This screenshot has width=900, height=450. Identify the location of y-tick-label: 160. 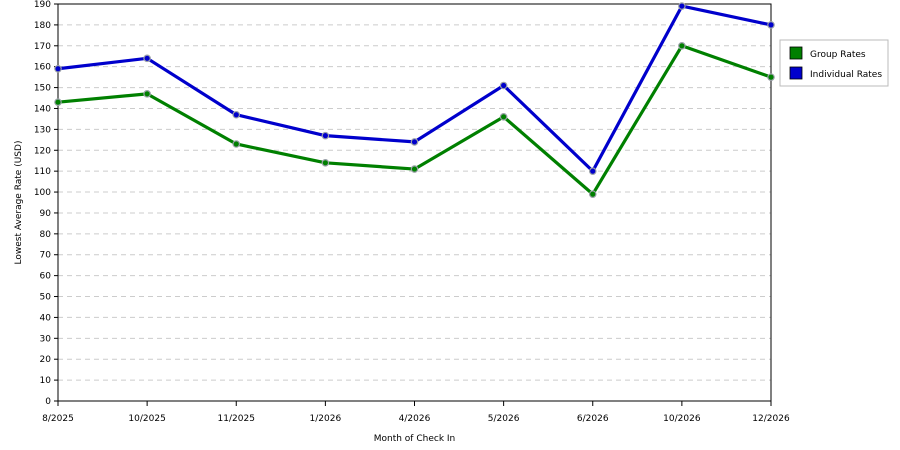
(42, 68).